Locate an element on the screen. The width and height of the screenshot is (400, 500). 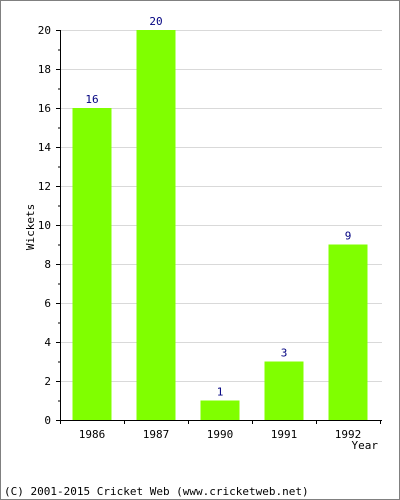
y-tick-label: 6 is located at coordinates (47, 303).